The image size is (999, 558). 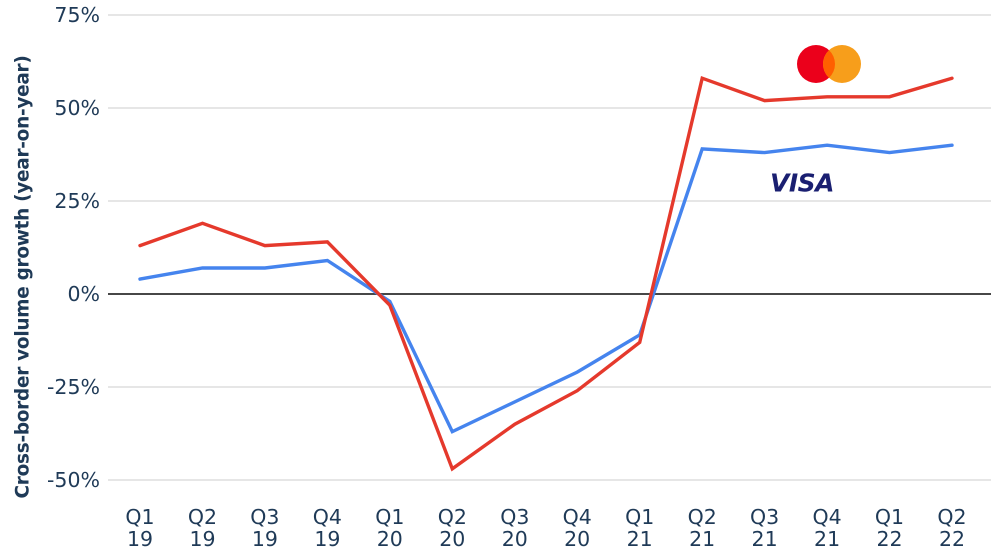 What do you see at coordinates (77, 108) in the screenshot?
I see `y-tick-label: 50%` at bounding box center [77, 108].